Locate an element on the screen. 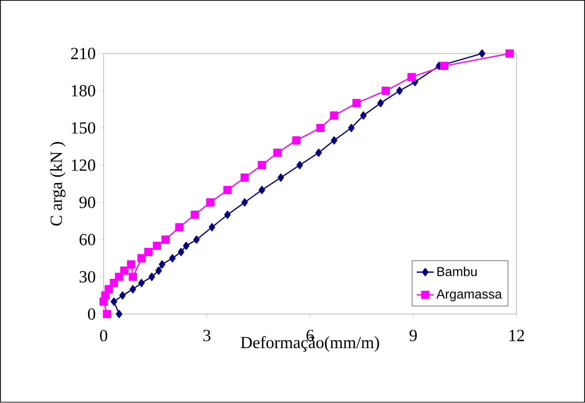  y-tick-label: 210 is located at coordinates (83, 54).